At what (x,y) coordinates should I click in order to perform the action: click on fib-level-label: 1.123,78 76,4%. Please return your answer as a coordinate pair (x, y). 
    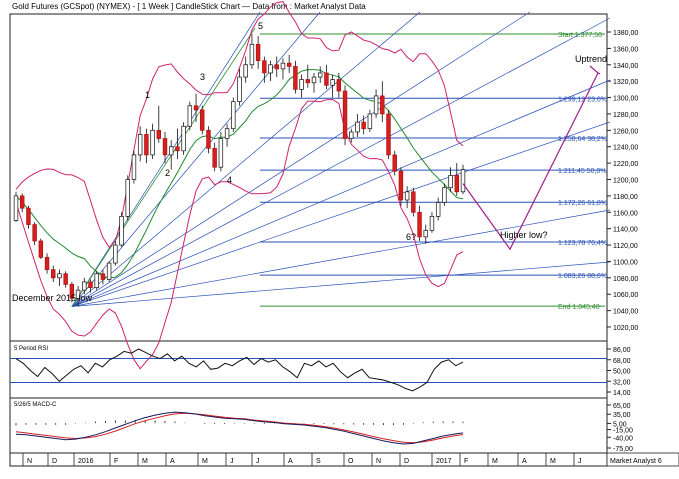
    Looking at the image, I should click on (582, 243).